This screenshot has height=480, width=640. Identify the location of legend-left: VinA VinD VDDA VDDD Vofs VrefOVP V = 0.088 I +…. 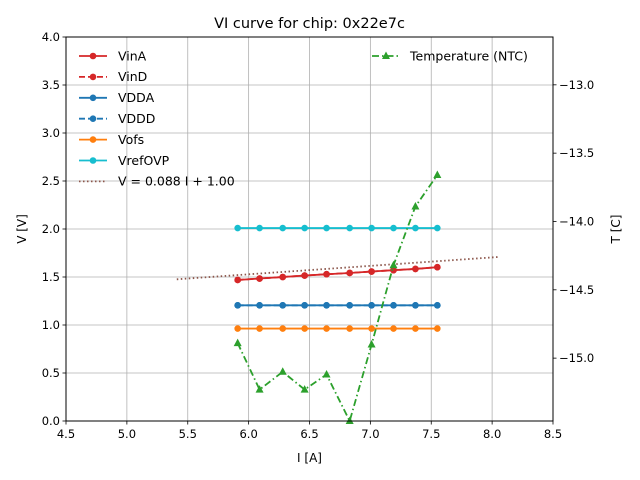
(157, 118).